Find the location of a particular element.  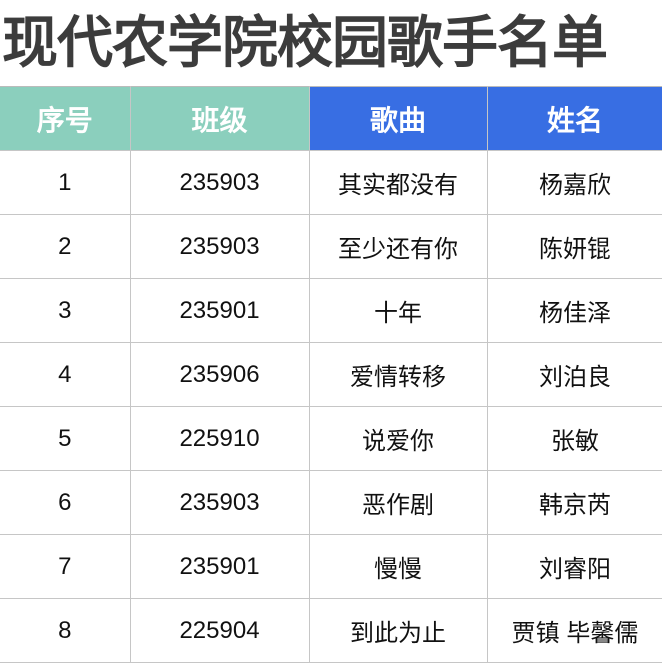

cell-song: 至少还有你 is located at coordinates (398, 246).